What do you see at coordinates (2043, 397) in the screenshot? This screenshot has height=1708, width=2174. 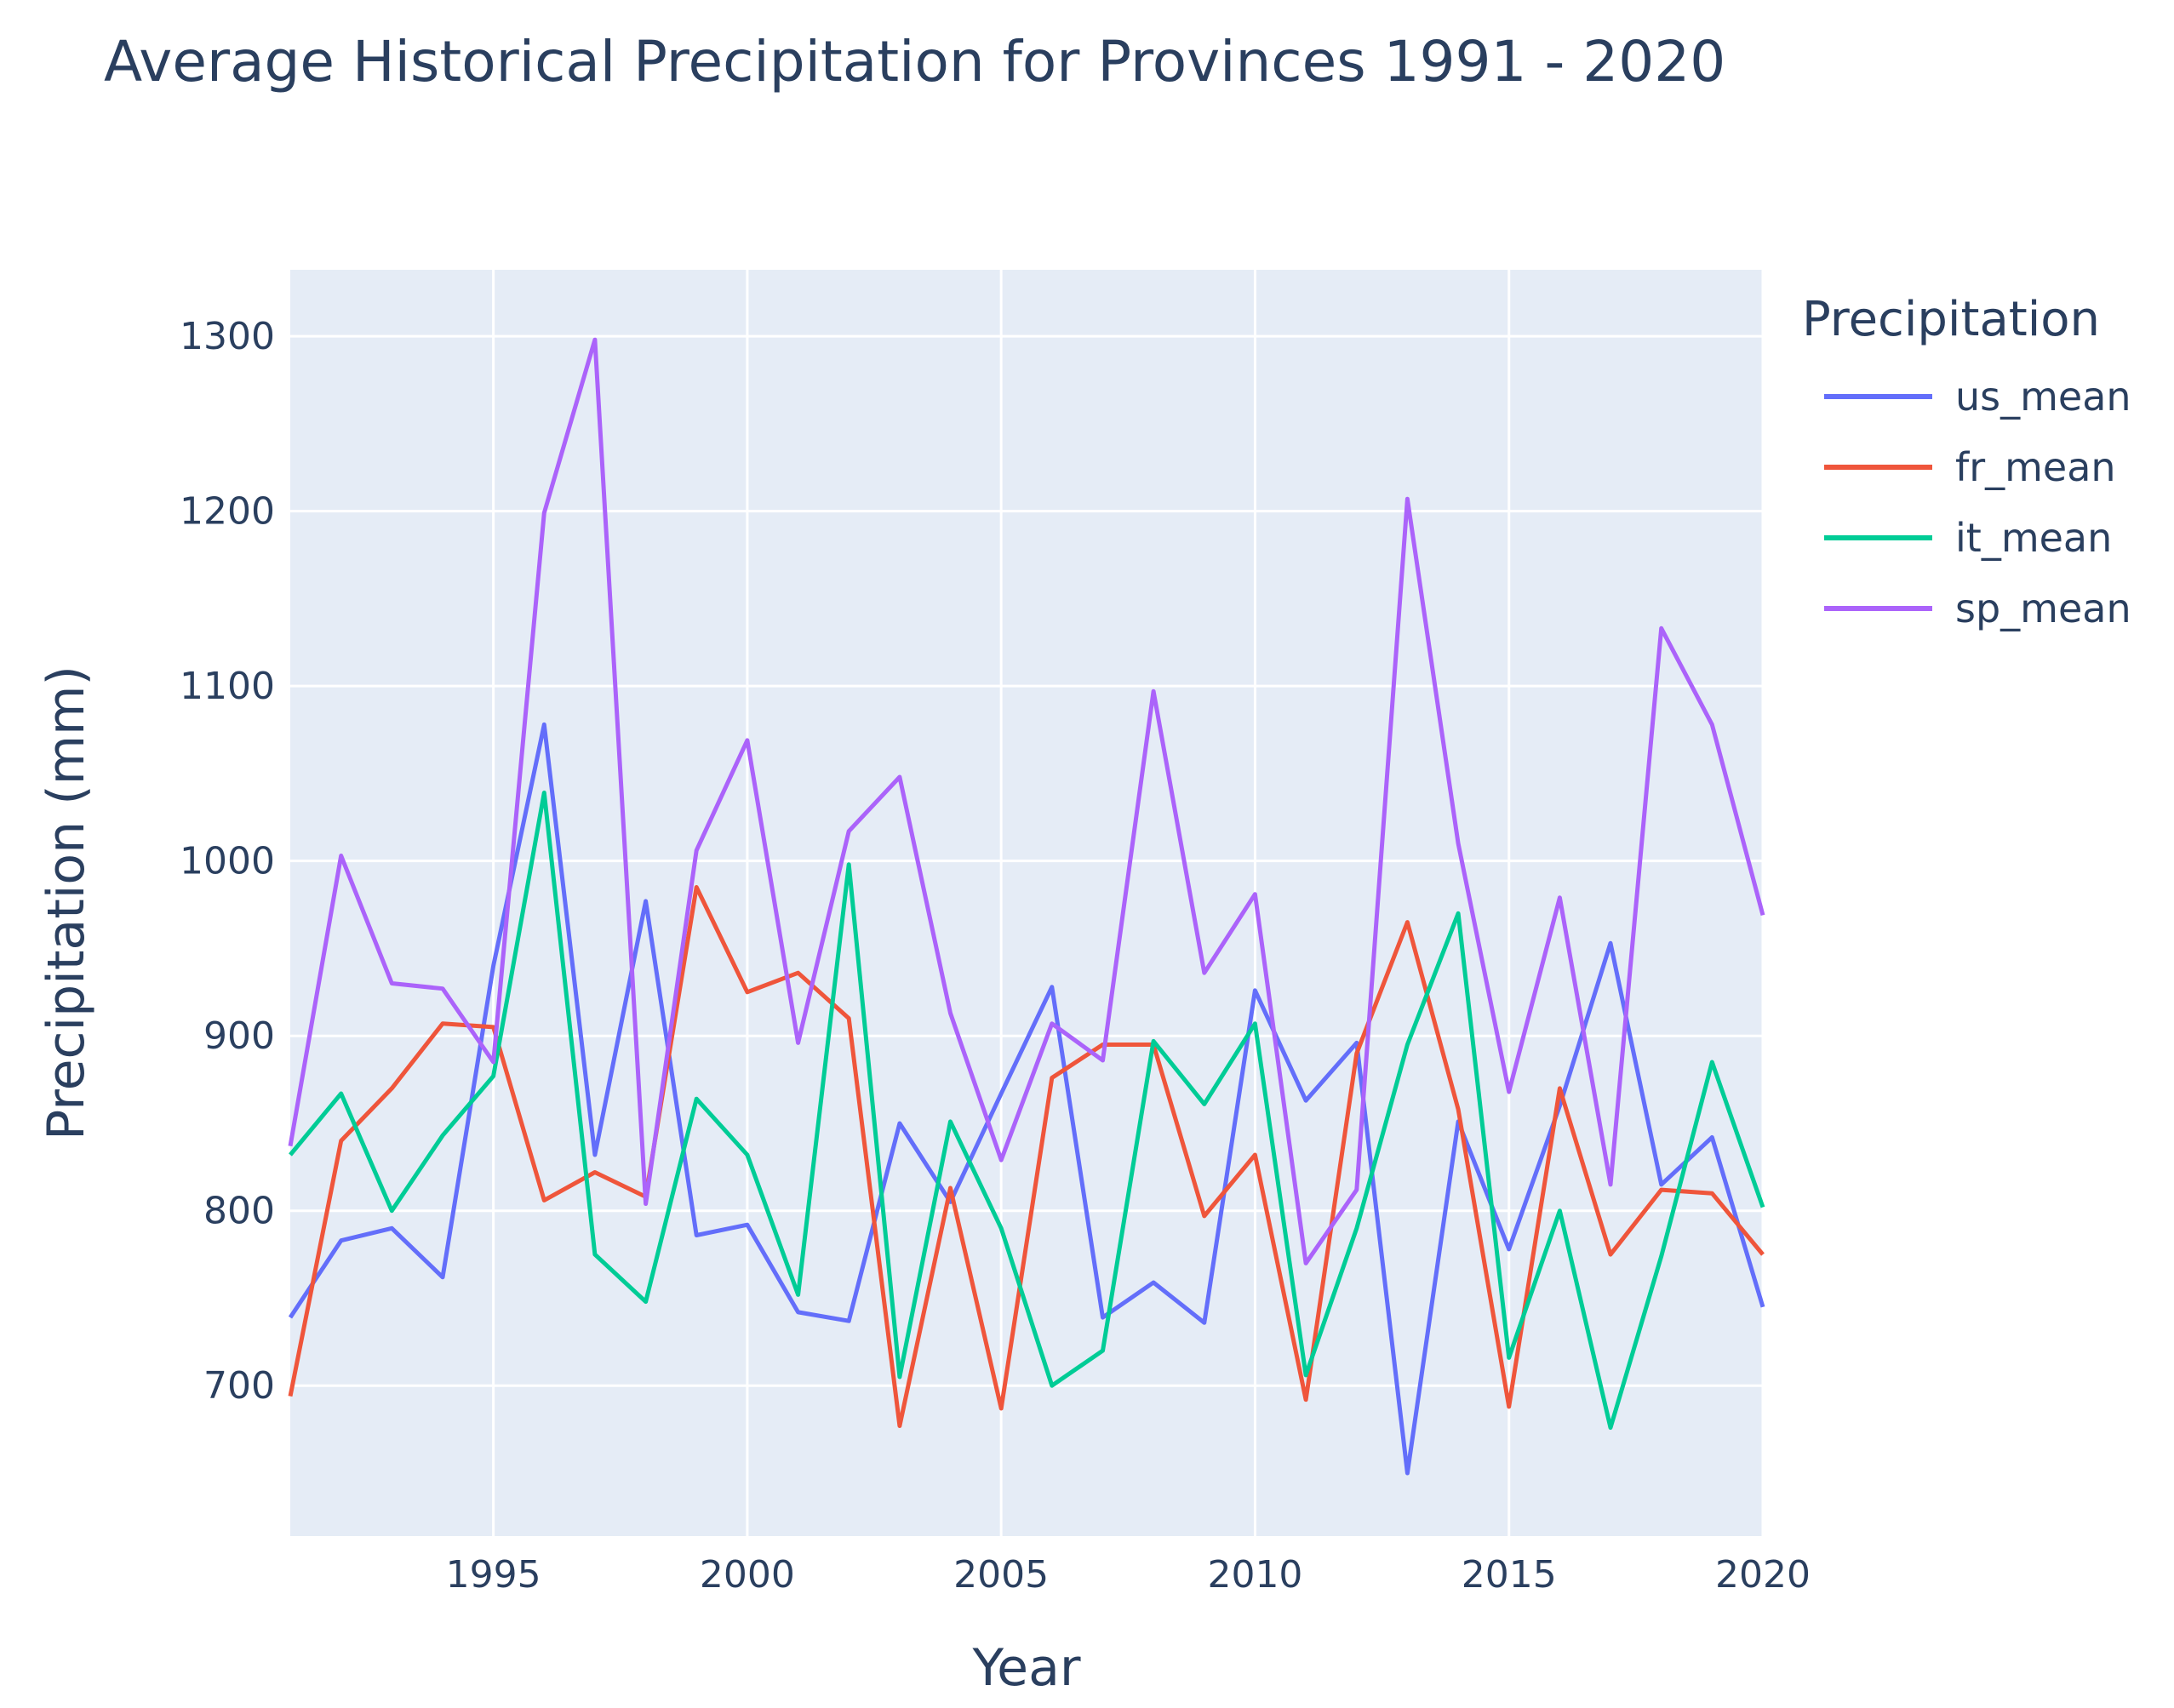 I see `legend-label-us_mean: us_mean` at bounding box center [2043, 397].